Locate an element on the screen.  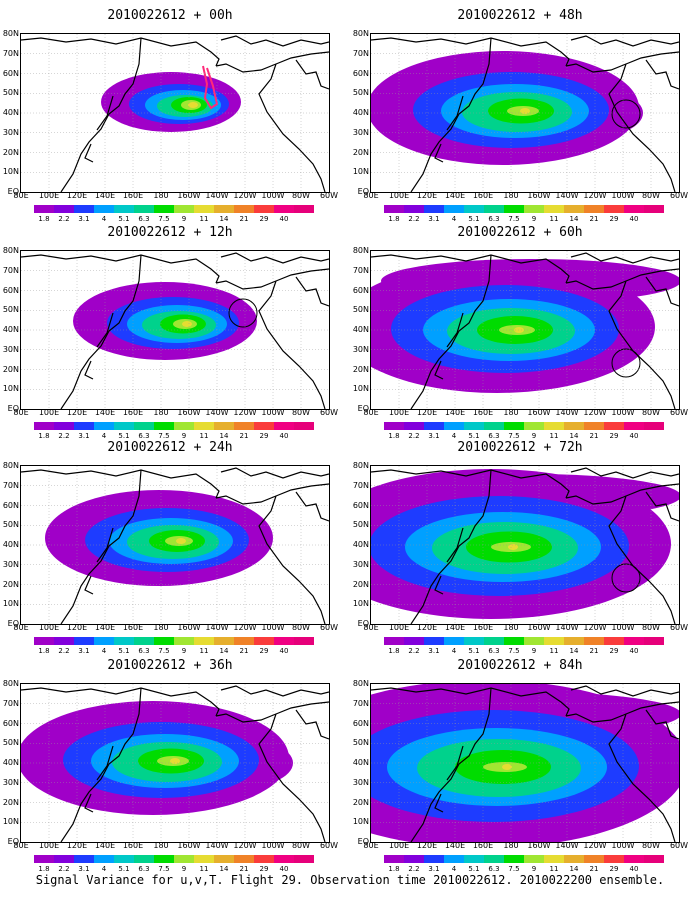
lon-tick-label: 140W is located at coordinates (567, 627).